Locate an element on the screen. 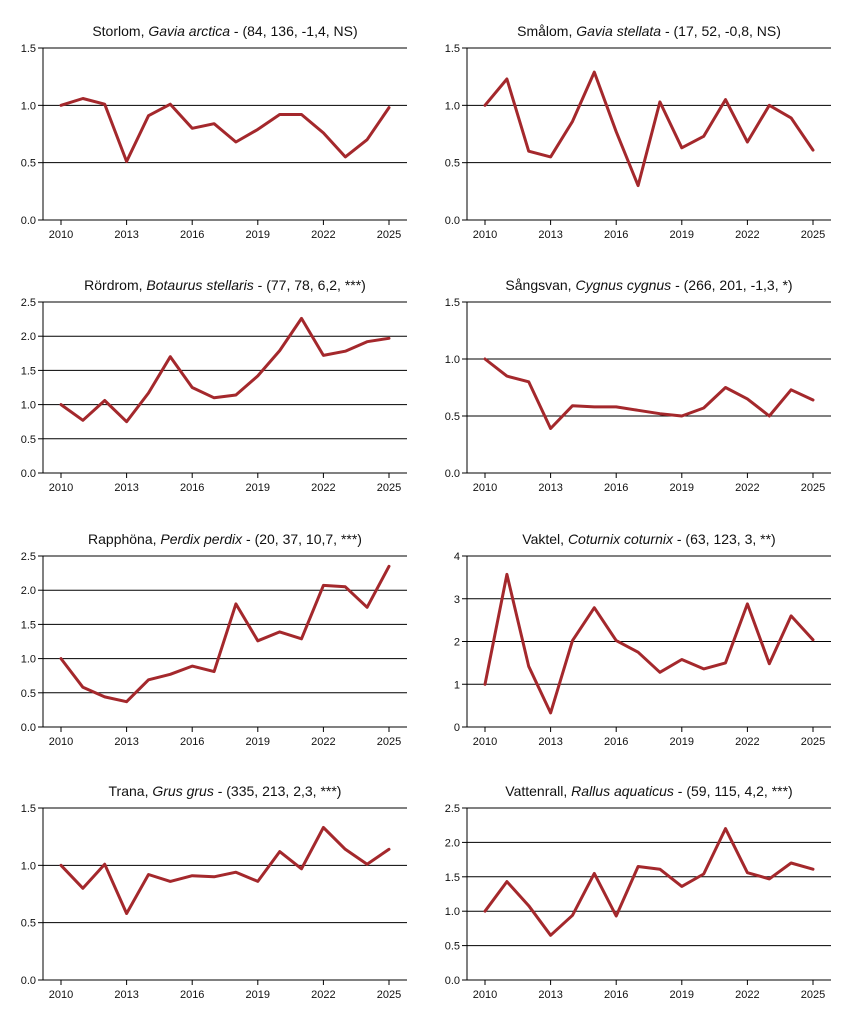 The image size is (848, 1013). chart-title-common-name: Smålom, is located at coordinates (546, 31).